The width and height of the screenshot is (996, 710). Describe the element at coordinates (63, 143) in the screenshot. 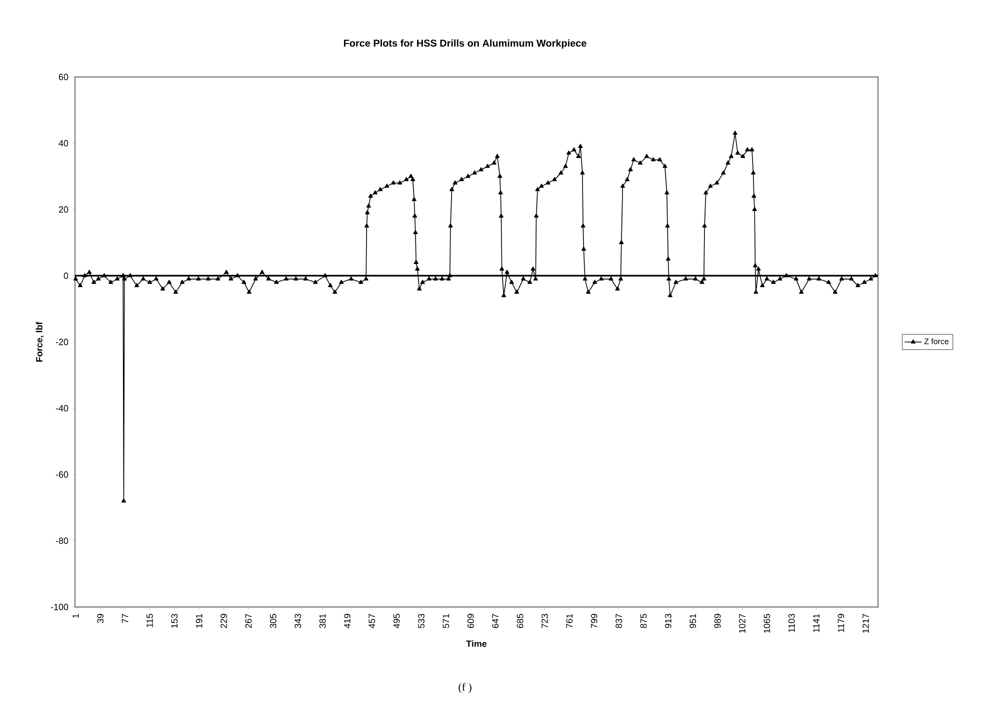

I see `y-tick-label: 40` at that location.